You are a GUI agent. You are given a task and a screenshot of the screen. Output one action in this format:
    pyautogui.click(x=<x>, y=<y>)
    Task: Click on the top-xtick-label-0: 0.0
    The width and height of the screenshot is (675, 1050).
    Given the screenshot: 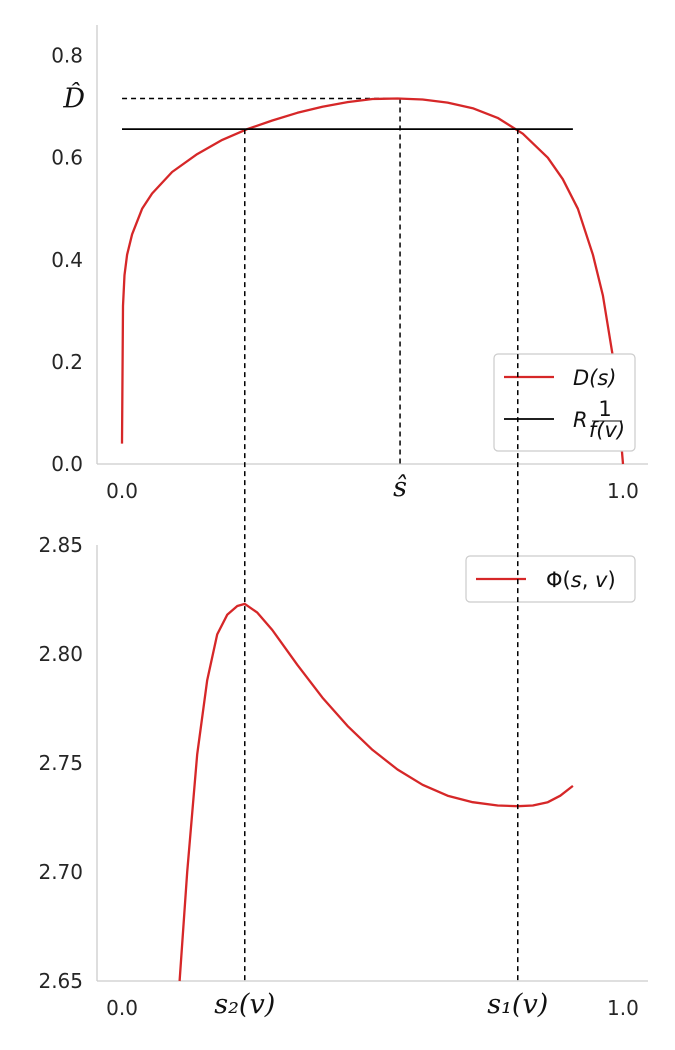 What is the action you would take?
    pyautogui.click(x=122, y=491)
    